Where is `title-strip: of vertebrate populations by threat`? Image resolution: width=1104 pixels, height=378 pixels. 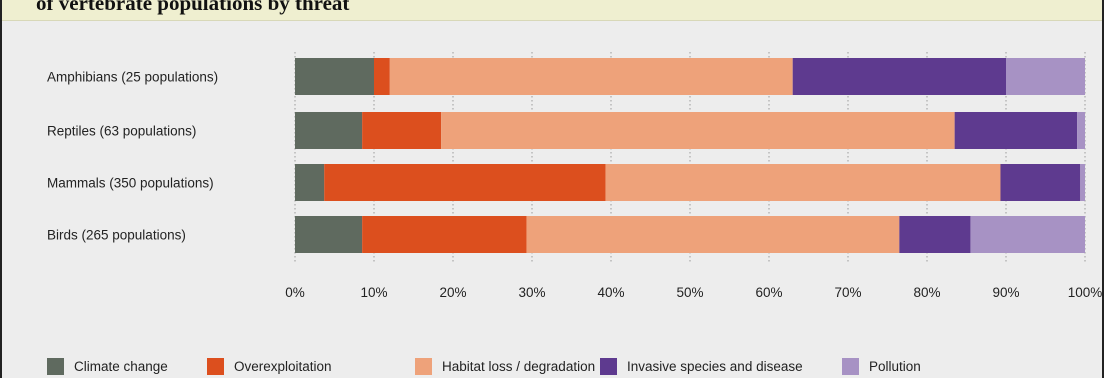
title-strip: of vertebrate populations by threat is located at coordinates (552, 10).